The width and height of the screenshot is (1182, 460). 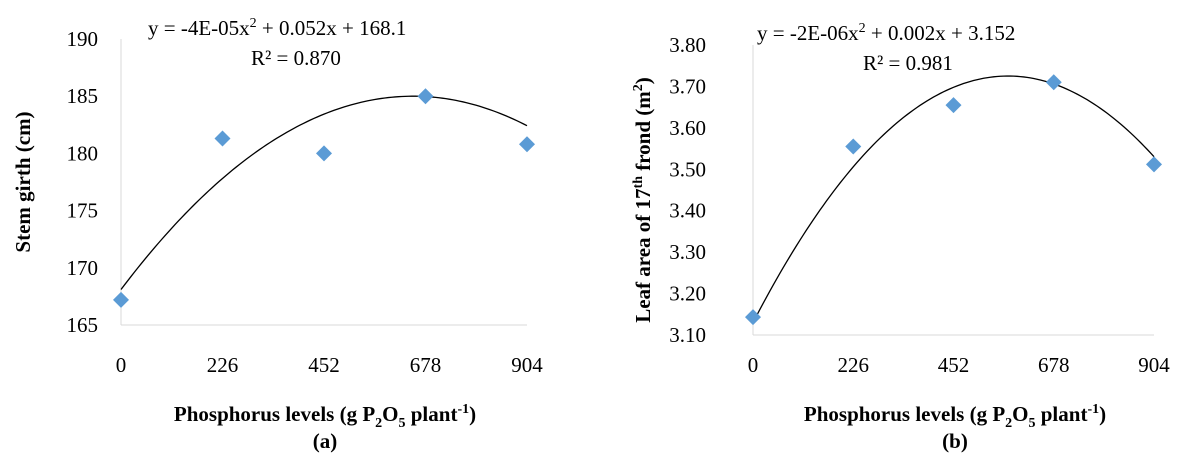 What do you see at coordinates (325, 441) in the screenshot?
I see `panel-caption: (a)` at bounding box center [325, 441].